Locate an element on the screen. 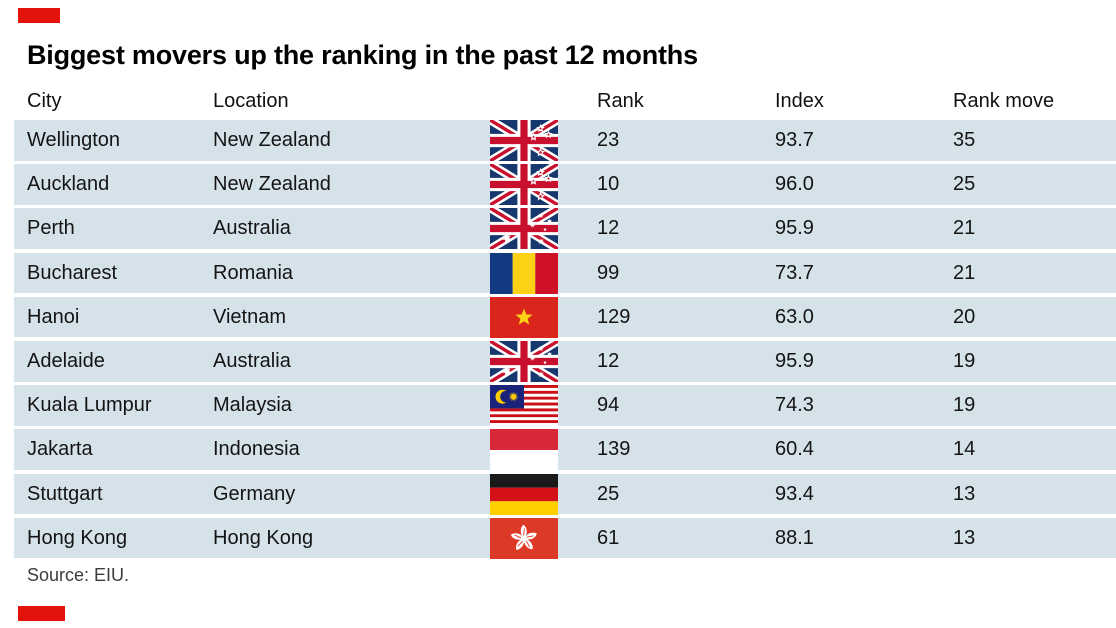 This screenshot has width=1116, height=628. column-header-index: Index is located at coordinates (799, 101).